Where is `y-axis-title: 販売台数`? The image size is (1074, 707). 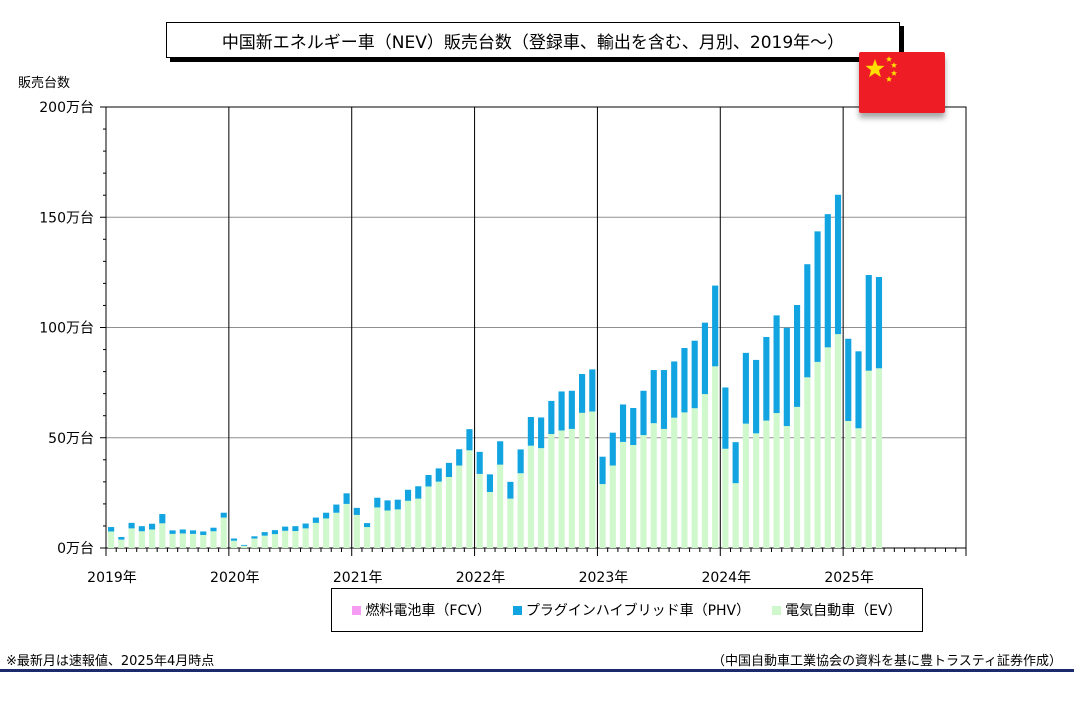
y-axis-title: 販売台数 is located at coordinates (44, 83).